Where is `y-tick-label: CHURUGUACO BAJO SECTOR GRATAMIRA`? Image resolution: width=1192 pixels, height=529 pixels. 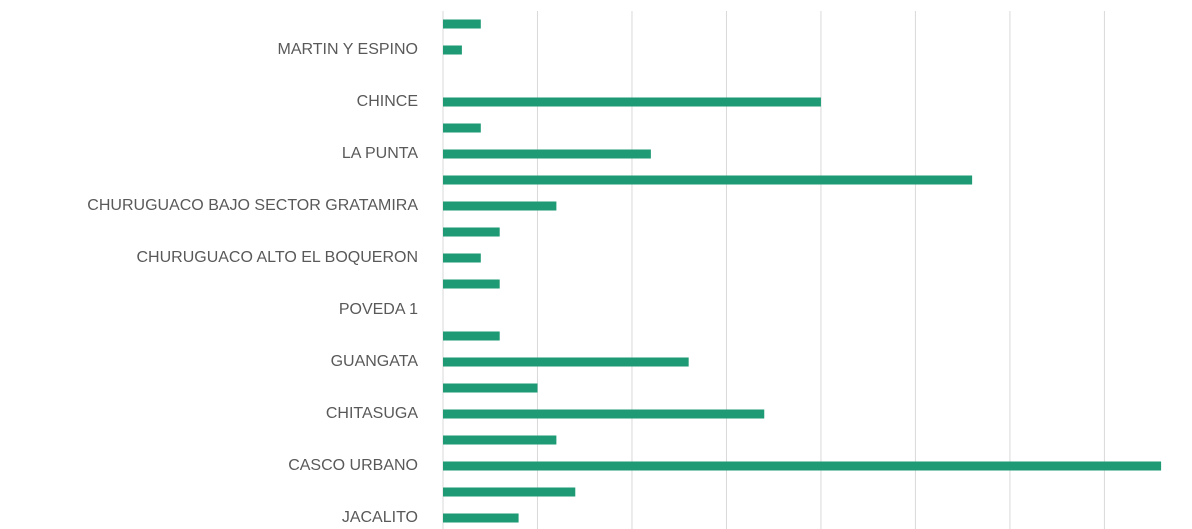 y-tick-label: CHURUGUACO BAJO SECTOR GRATAMIRA is located at coordinates (252, 205).